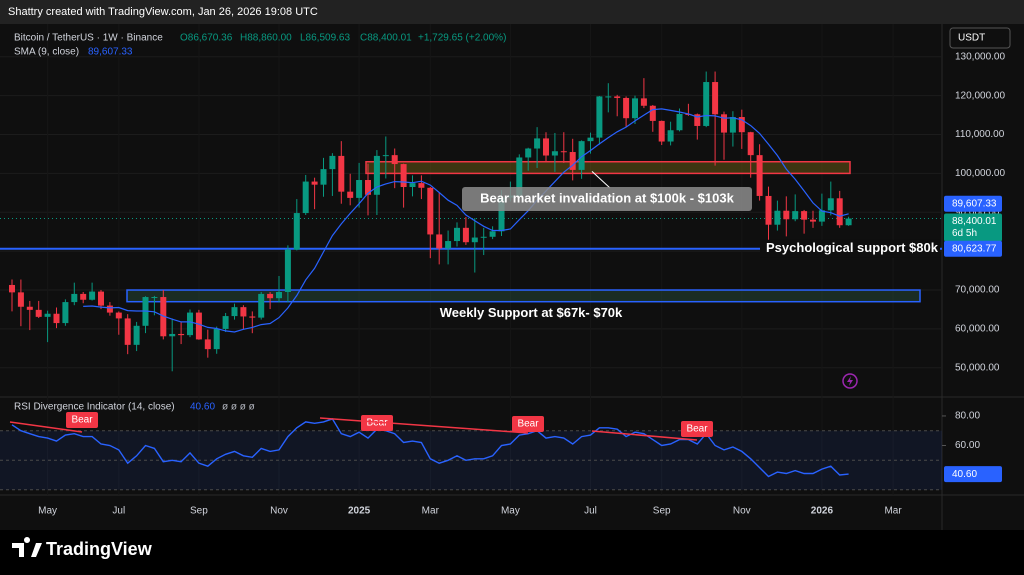  Describe the element at coordinates (971, 38) in the screenshot. I see `currency-label: USDT` at that location.